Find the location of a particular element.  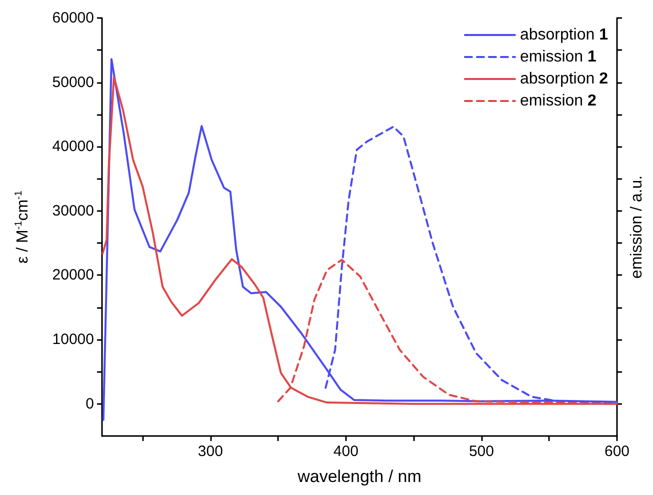

y-tick-label: 40000 is located at coordinates (73, 147).